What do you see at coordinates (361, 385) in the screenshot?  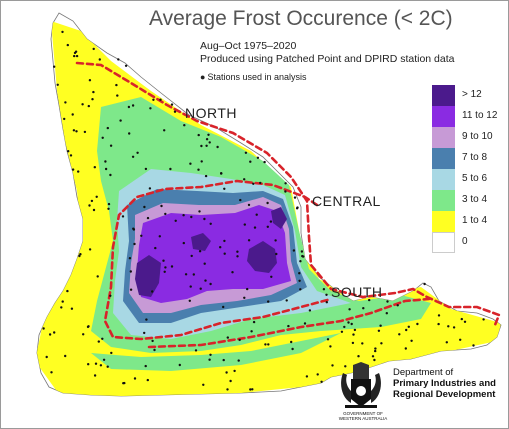 I see `wa-crest-icon` at bounding box center [361, 385].